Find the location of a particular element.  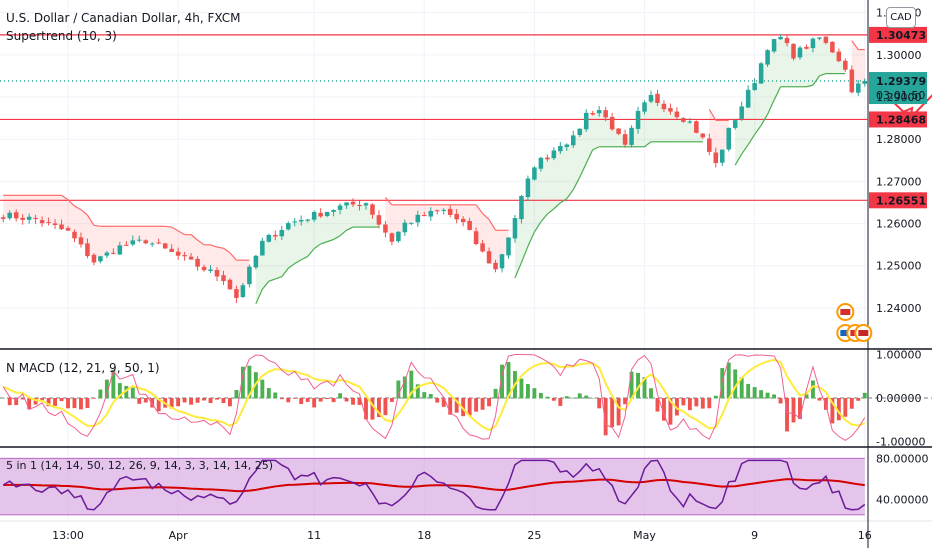

level-price-label: 1.28468 is located at coordinates (901, 119).